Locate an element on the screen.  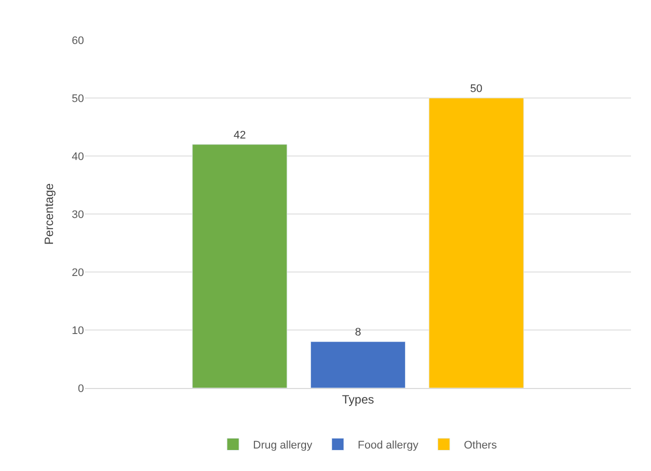
y-tick-label: 50 is located at coordinates (78, 98).